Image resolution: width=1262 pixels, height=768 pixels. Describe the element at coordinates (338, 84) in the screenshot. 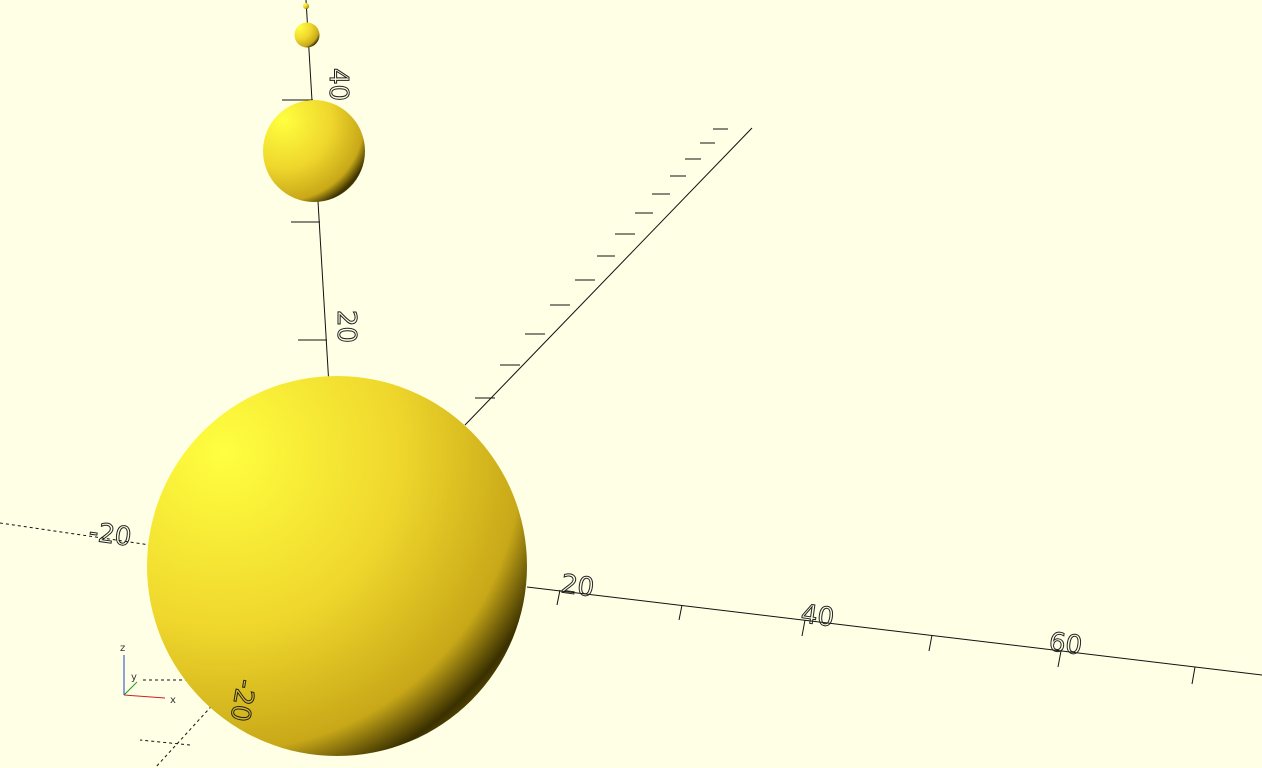

I see `z-axis-label: 40` at that location.